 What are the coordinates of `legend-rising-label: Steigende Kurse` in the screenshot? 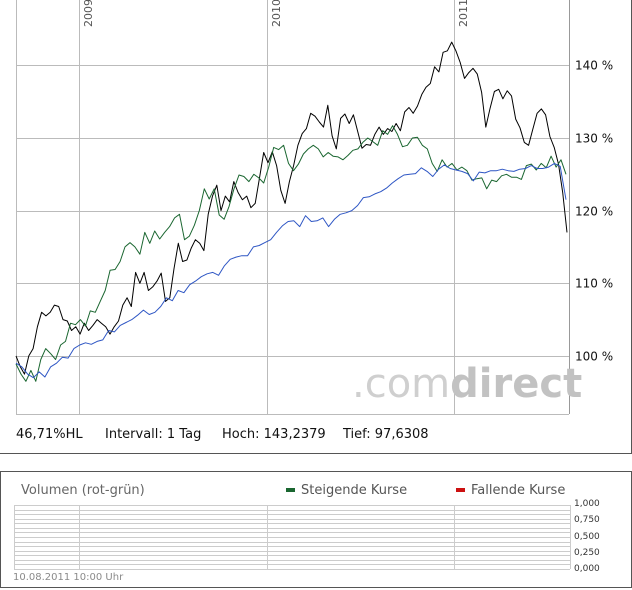 It's located at (354, 490).